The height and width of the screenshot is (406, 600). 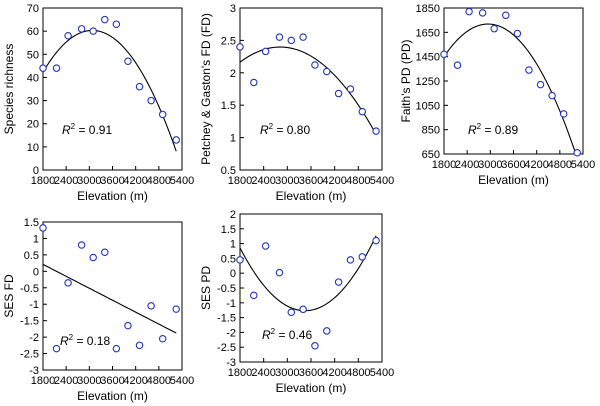 What do you see at coordinates (29, 289) in the screenshot?
I see `y-tick-label: -0.5` at bounding box center [29, 289].